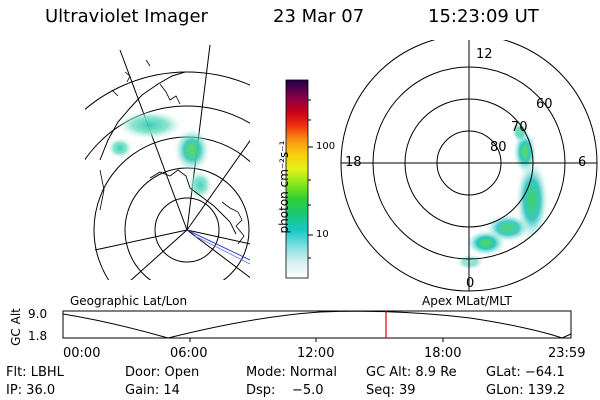  I want to click on seq-status: Seq: 39, so click(391, 390).